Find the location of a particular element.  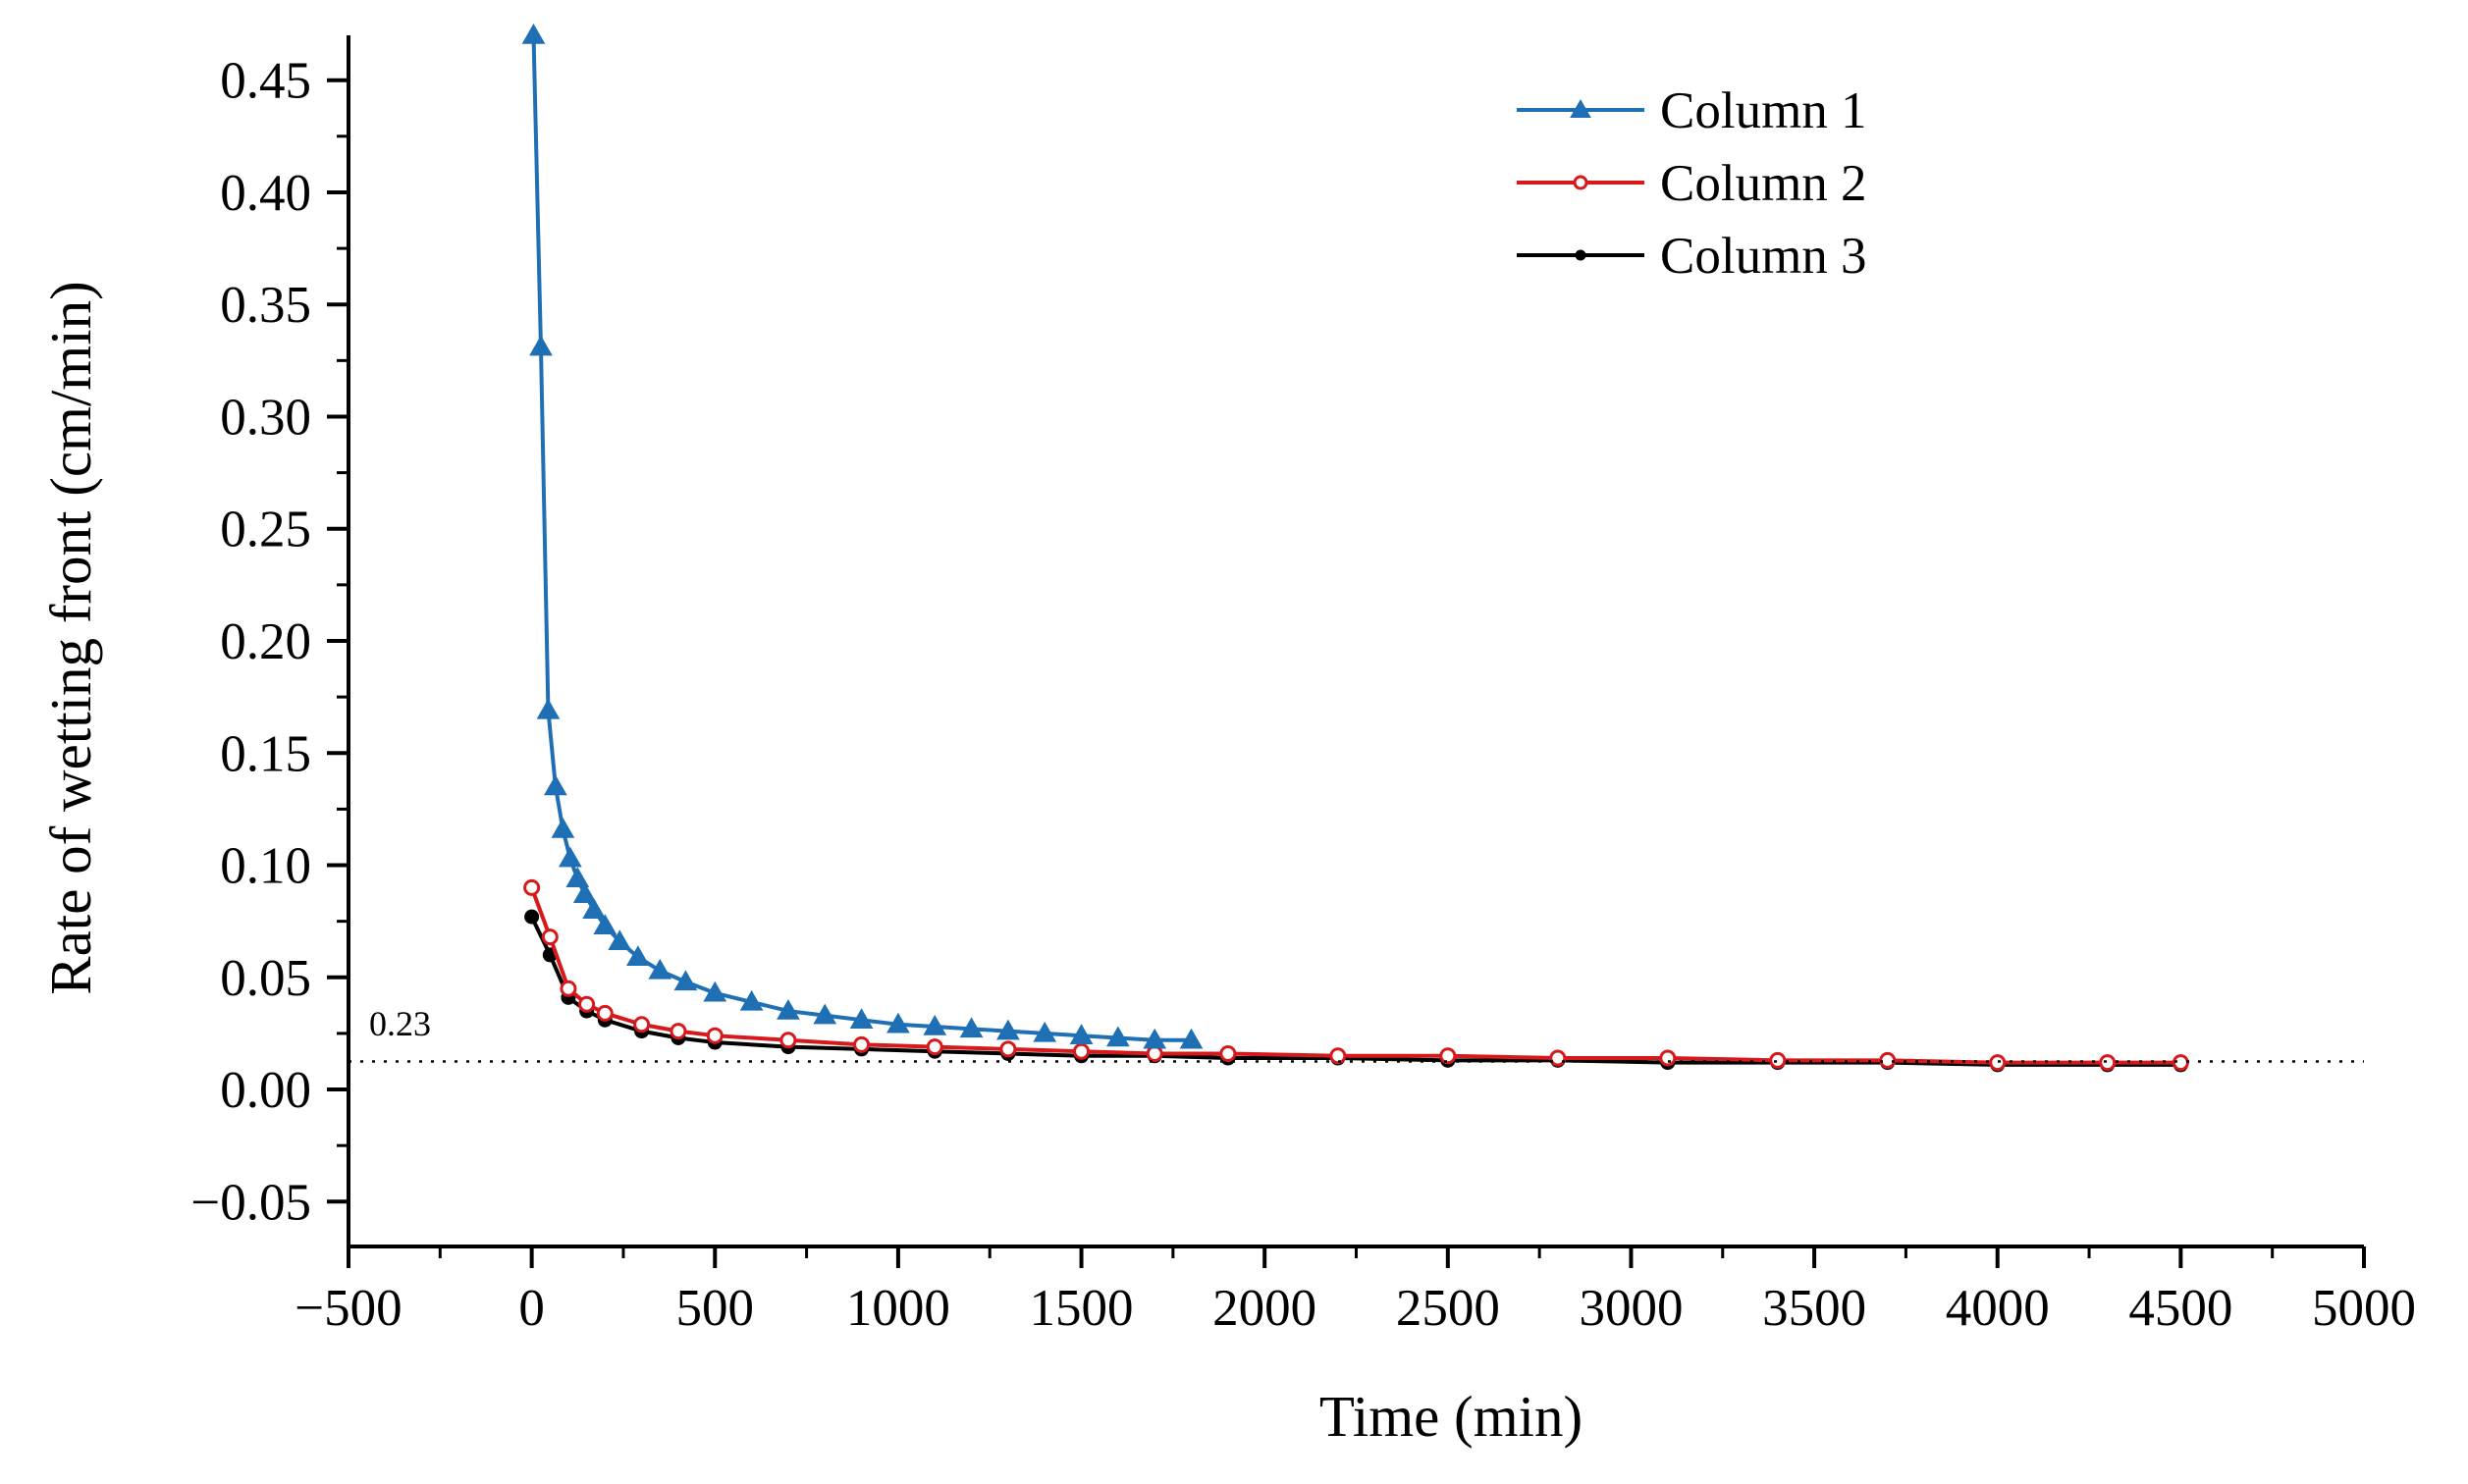

legend-label: Column 2 is located at coordinates (1764, 183).